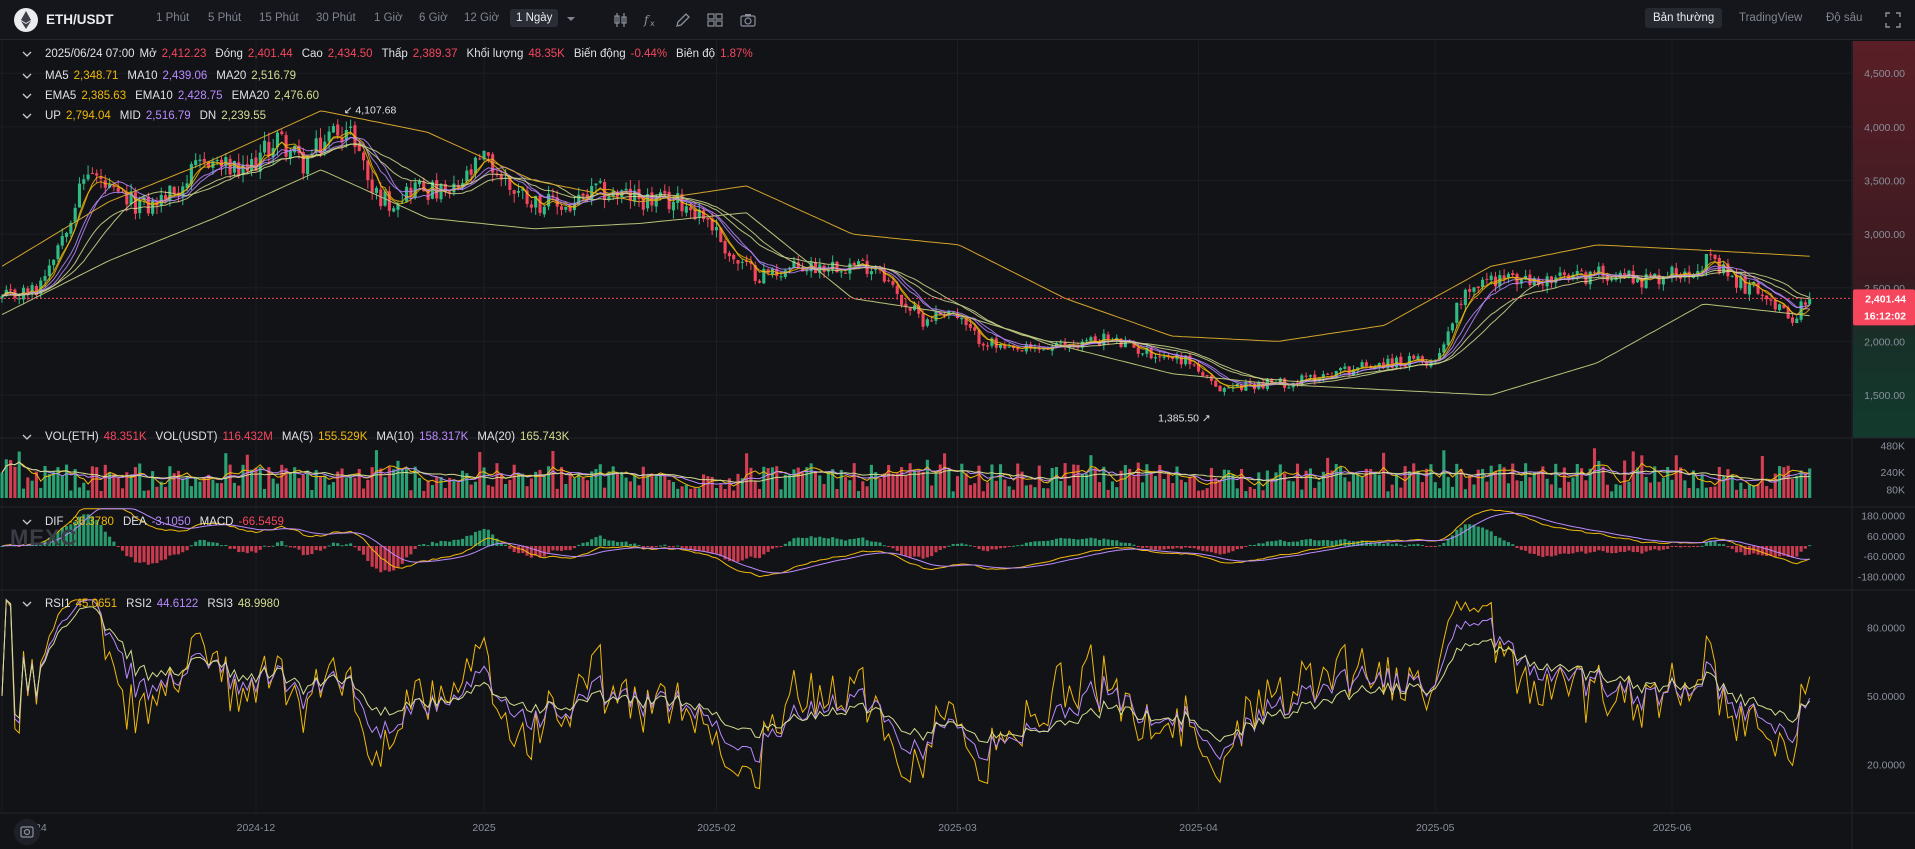 The height and width of the screenshot is (849, 1915). What do you see at coordinates (748, 20) in the screenshot?
I see `camera-icon` at bounding box center [748, 20].